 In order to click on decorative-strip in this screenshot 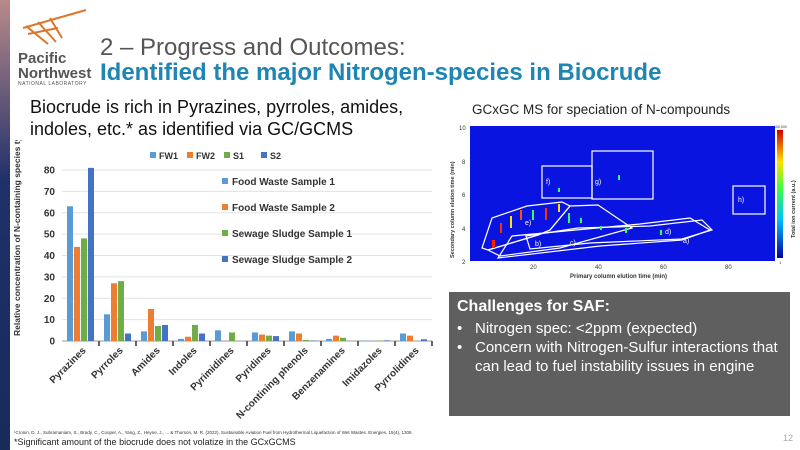, I will do `click(5, 225)`.